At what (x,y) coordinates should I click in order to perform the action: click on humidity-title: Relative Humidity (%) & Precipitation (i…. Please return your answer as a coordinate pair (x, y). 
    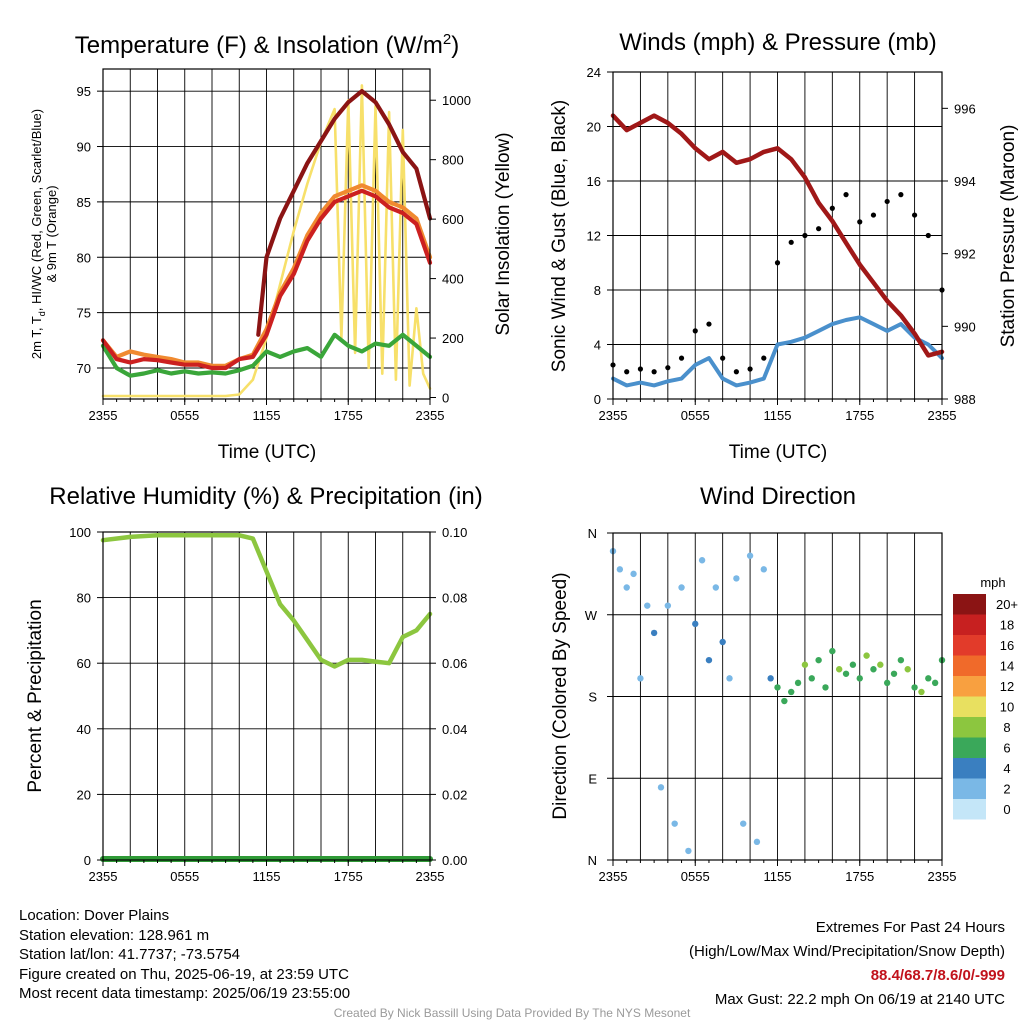
    Looking at the image, I should click on (265, 496).